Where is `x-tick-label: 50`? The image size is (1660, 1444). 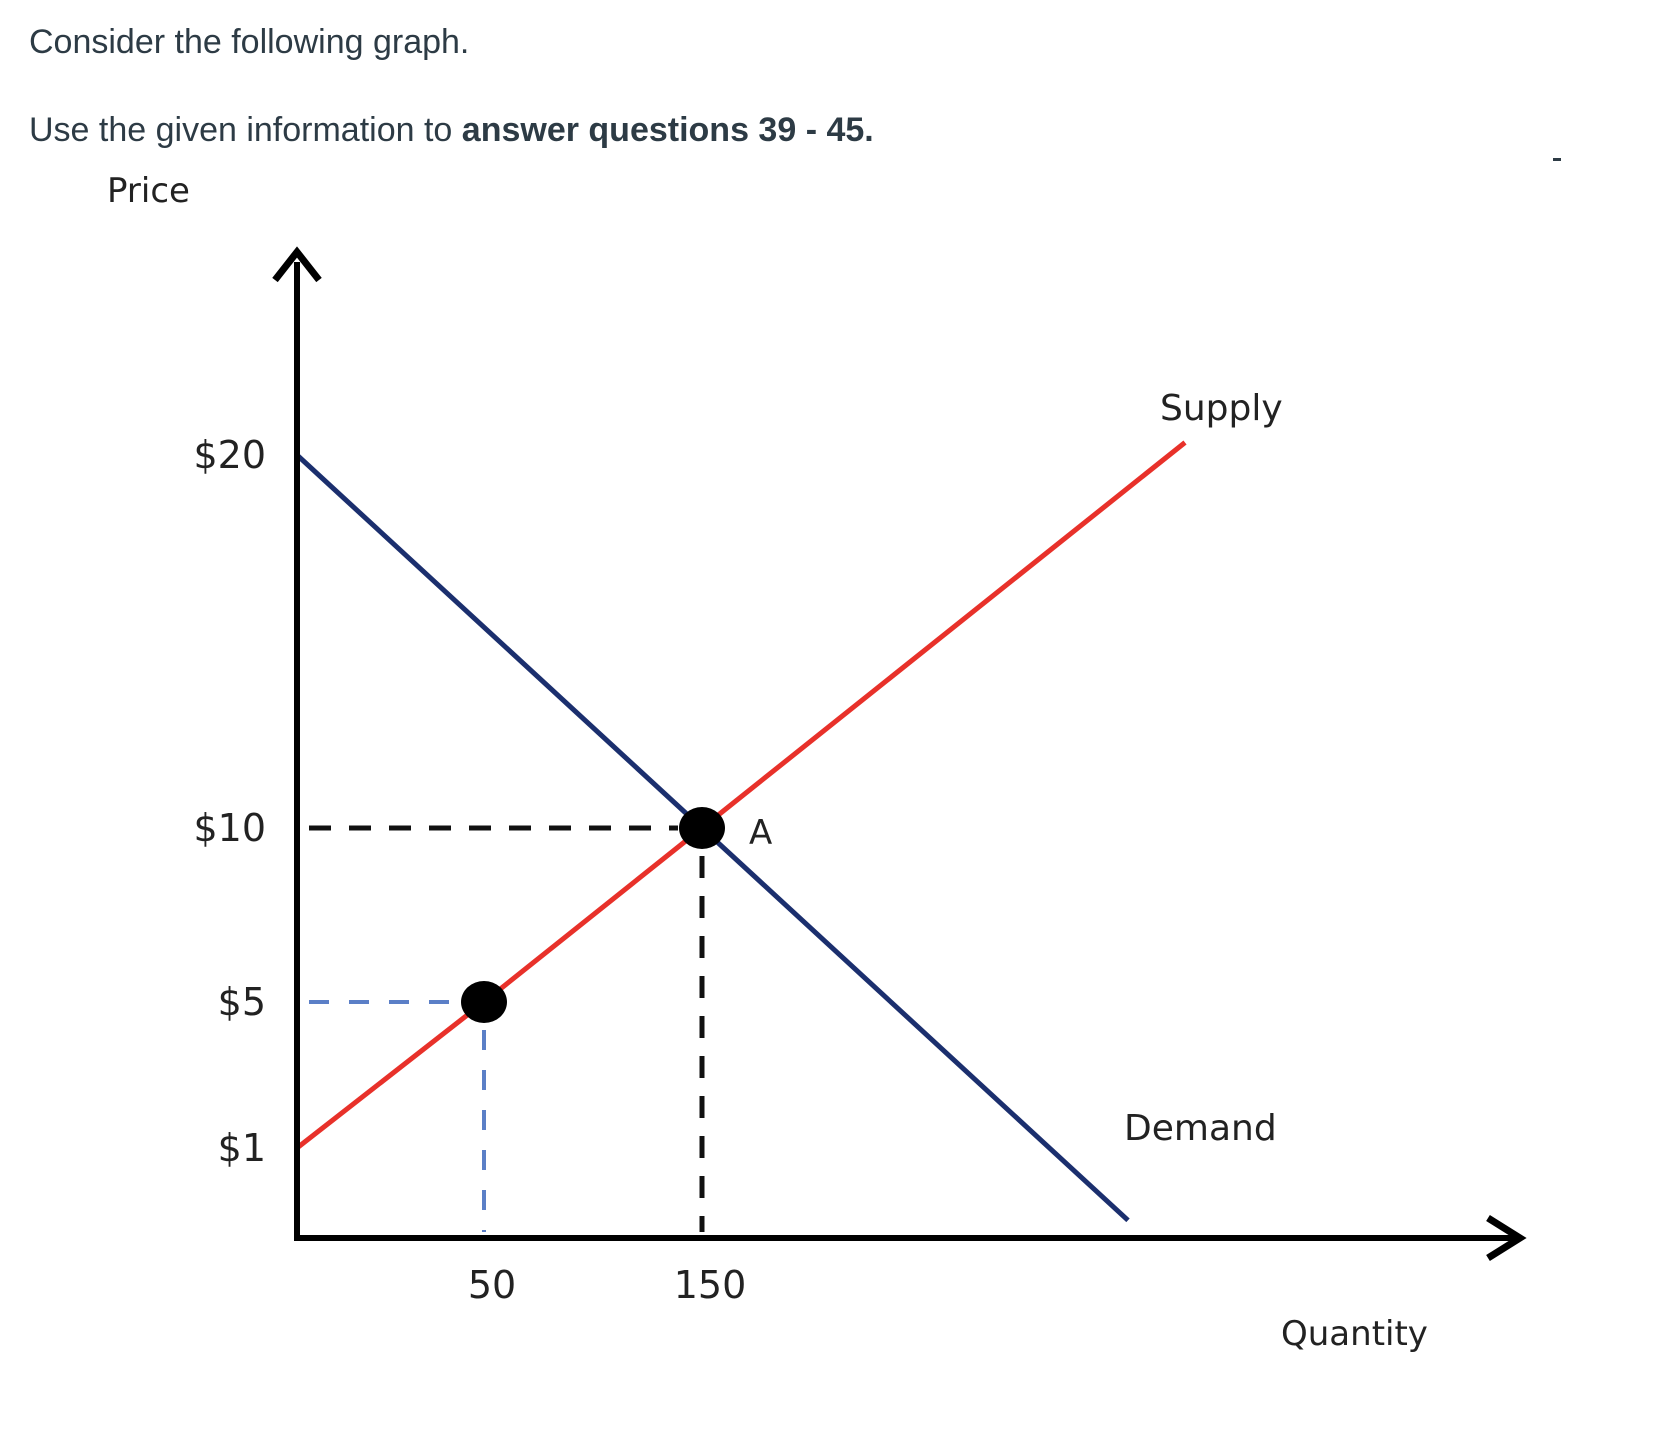
x-tick-label: 50 is located at coordinates (492, 1285).